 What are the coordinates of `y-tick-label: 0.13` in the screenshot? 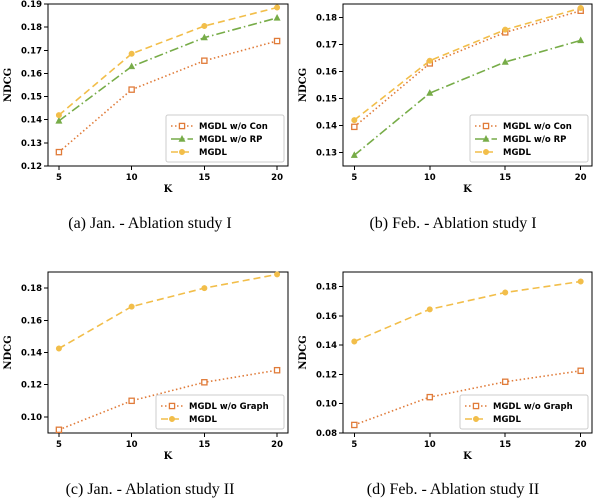 It's located at (326, 154).